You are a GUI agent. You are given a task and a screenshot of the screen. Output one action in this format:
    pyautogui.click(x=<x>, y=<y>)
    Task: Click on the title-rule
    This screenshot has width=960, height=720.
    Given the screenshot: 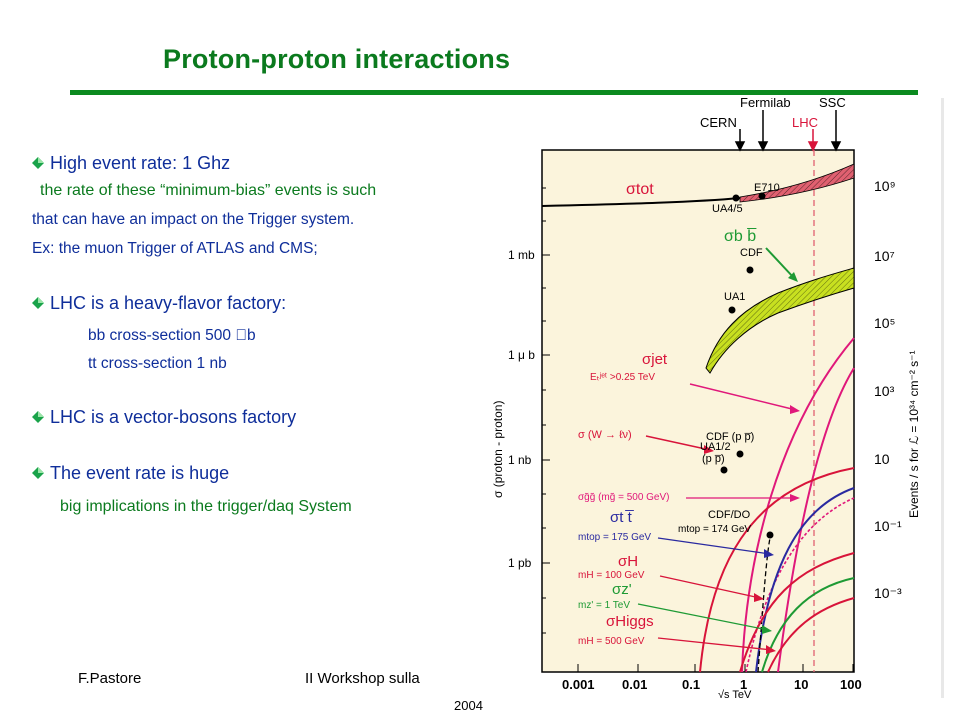 What is the action you would take?
    pyautogui.click(x=494, y=92)
    